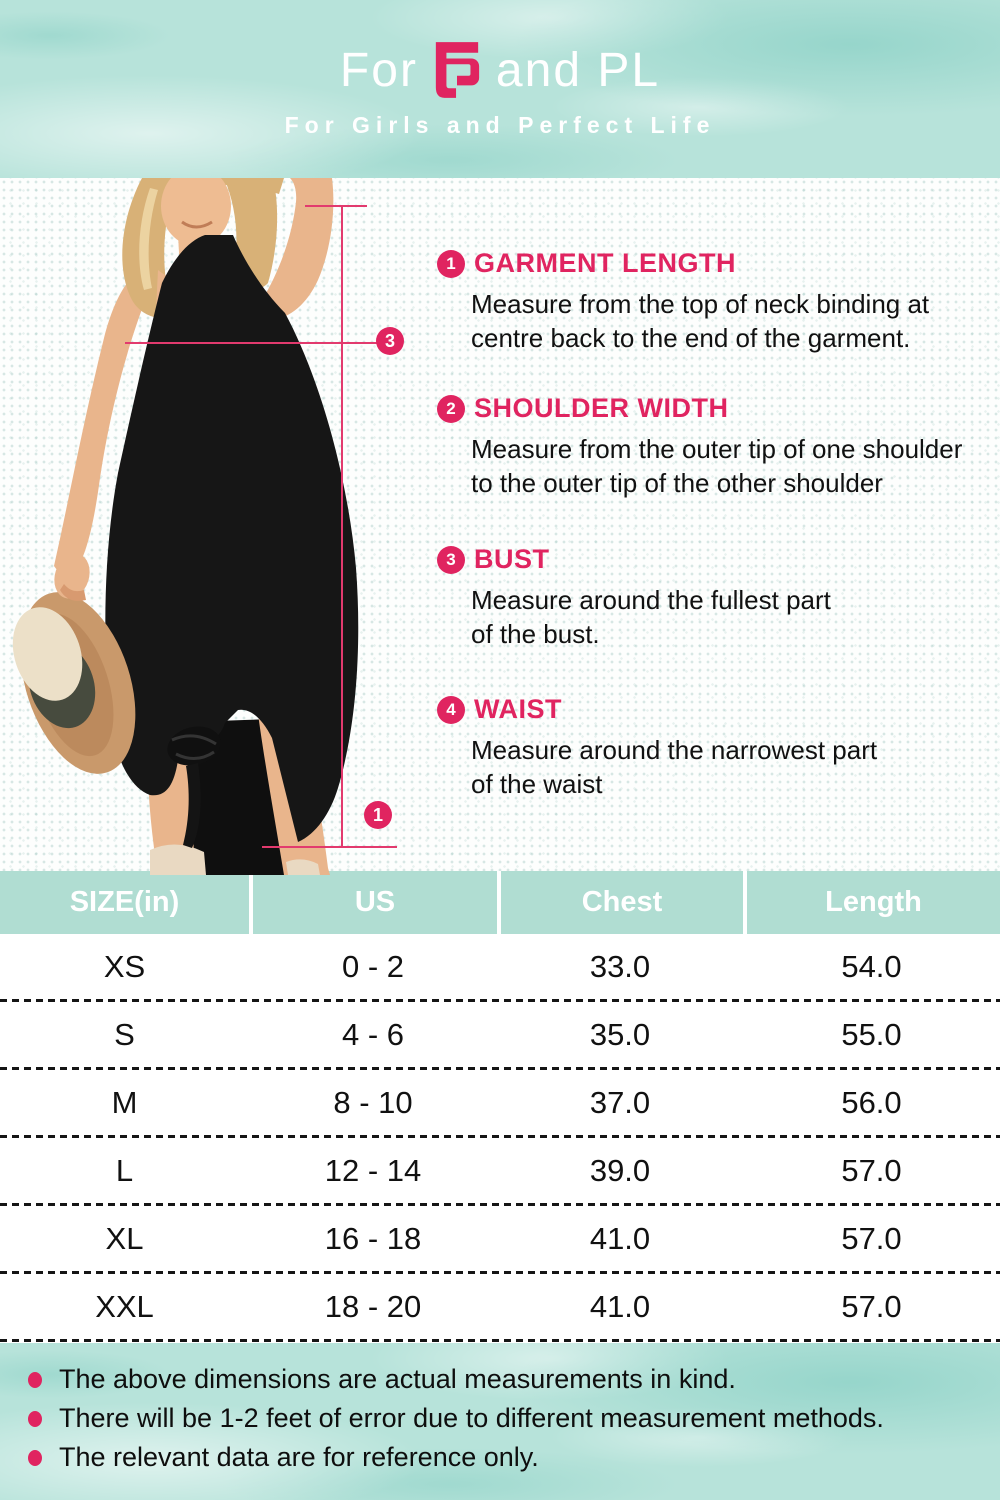 The height and width of the screenshot is (1500, 1000). Describe the element at coordinates (512, 559) in the screenshot. I see `section-title: BUST` at that location.